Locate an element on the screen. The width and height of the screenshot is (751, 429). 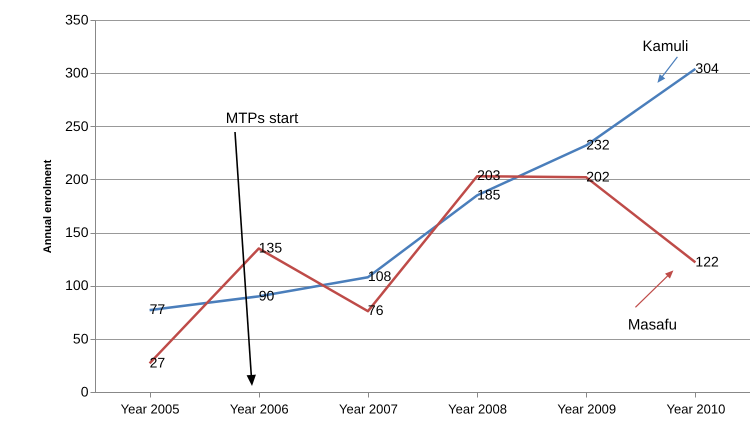
x-tick-label: Year 2007 is located at coordinates (368, 409).